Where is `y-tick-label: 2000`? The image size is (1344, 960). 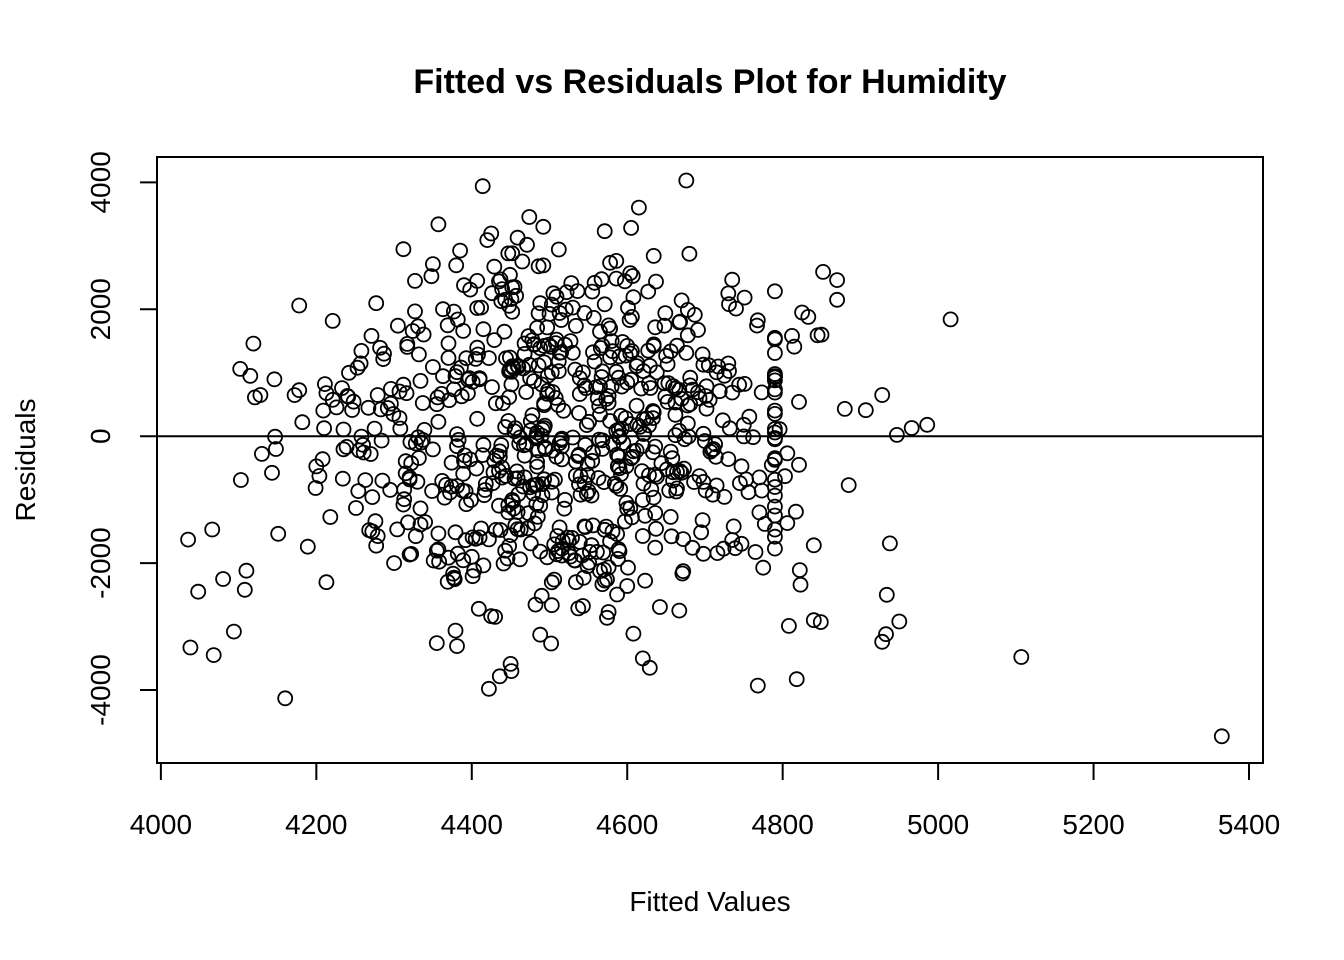 y-tick-label: 2000 is located at coordinates (100, 309).